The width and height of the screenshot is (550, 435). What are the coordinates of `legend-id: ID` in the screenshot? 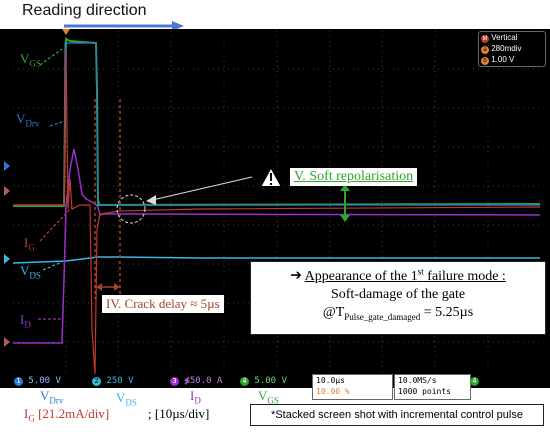 It's located at (195, 397).